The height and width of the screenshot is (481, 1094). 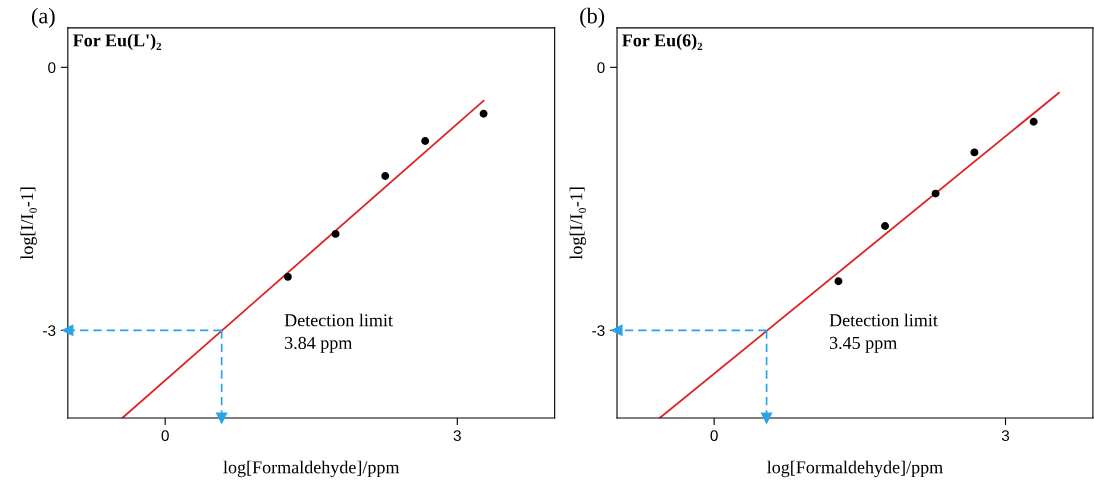 I want to click on chart-title: For Eu(L')₂, so click(x=117, y=42).